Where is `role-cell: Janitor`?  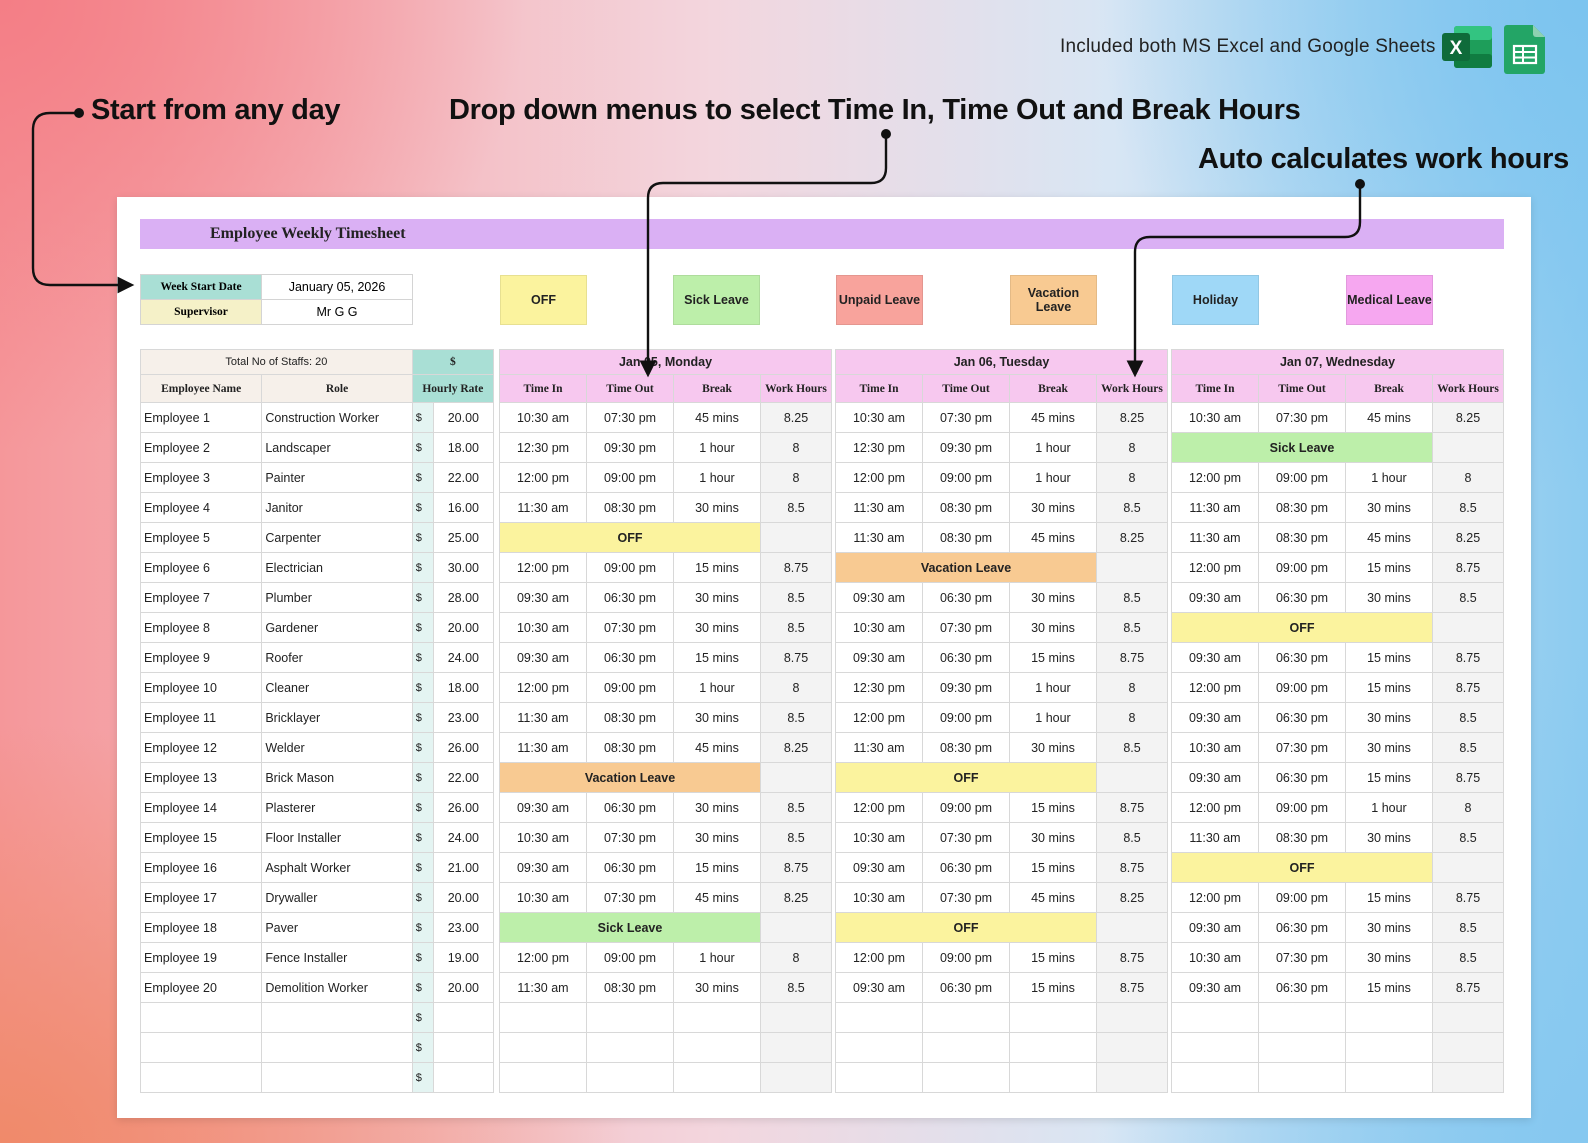
role-cell: Janitor is located at coordinates (337, 507).